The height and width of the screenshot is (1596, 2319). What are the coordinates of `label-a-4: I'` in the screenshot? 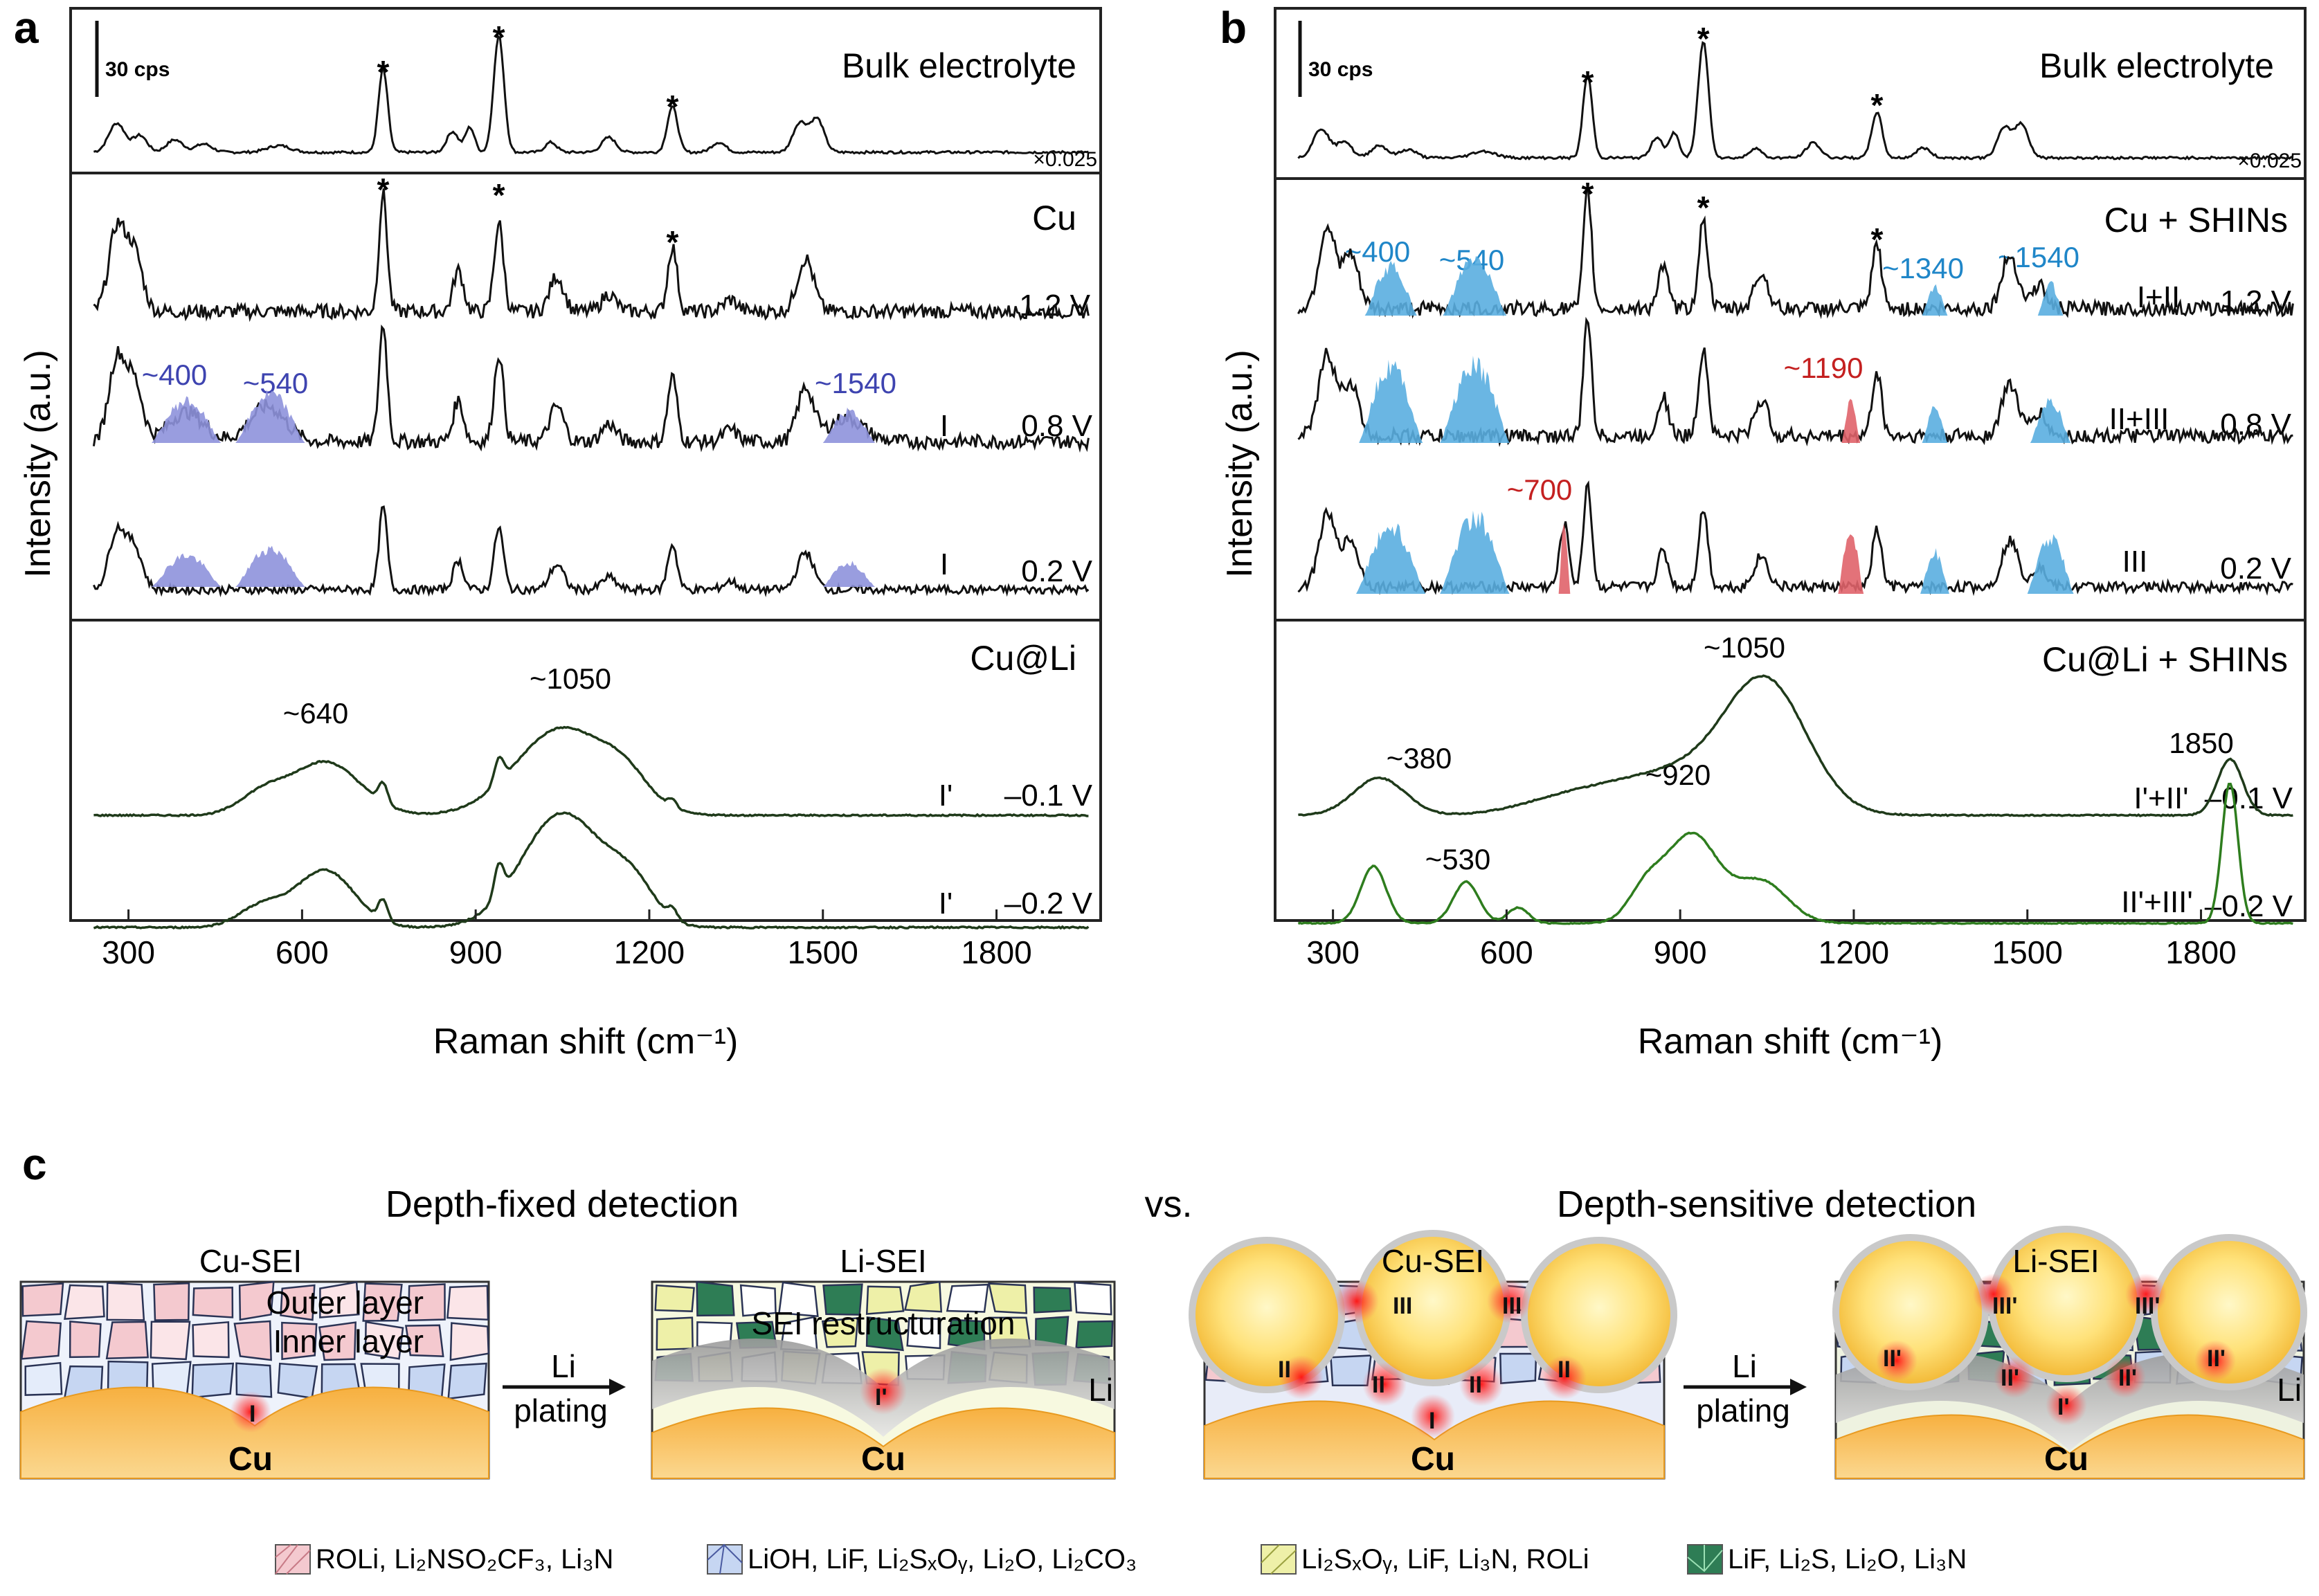 It's located at (946, 796).